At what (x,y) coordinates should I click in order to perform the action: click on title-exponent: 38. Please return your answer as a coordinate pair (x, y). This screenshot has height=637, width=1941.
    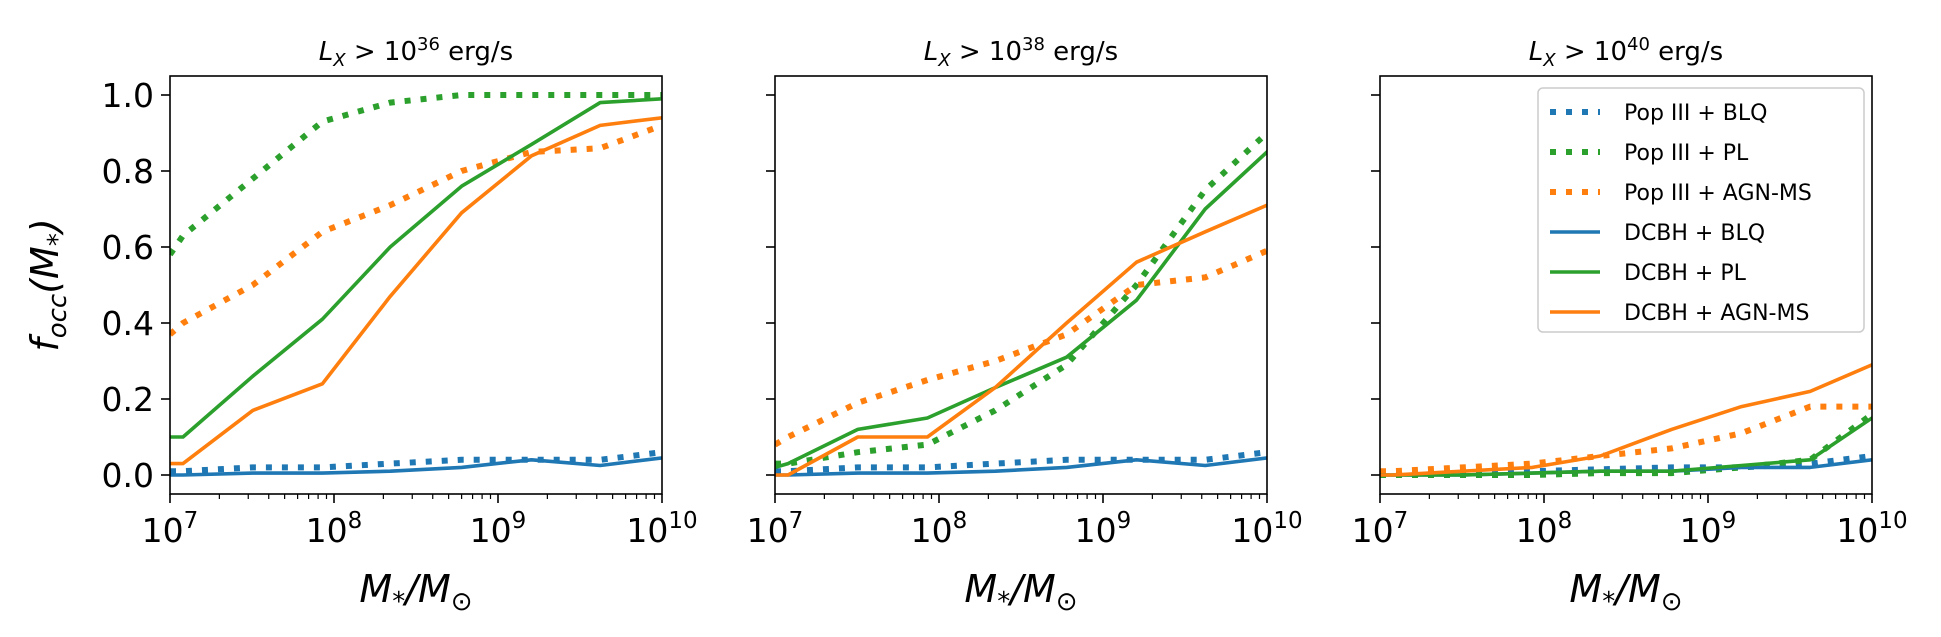
    Looking at the image, I should click on (1033, 44).